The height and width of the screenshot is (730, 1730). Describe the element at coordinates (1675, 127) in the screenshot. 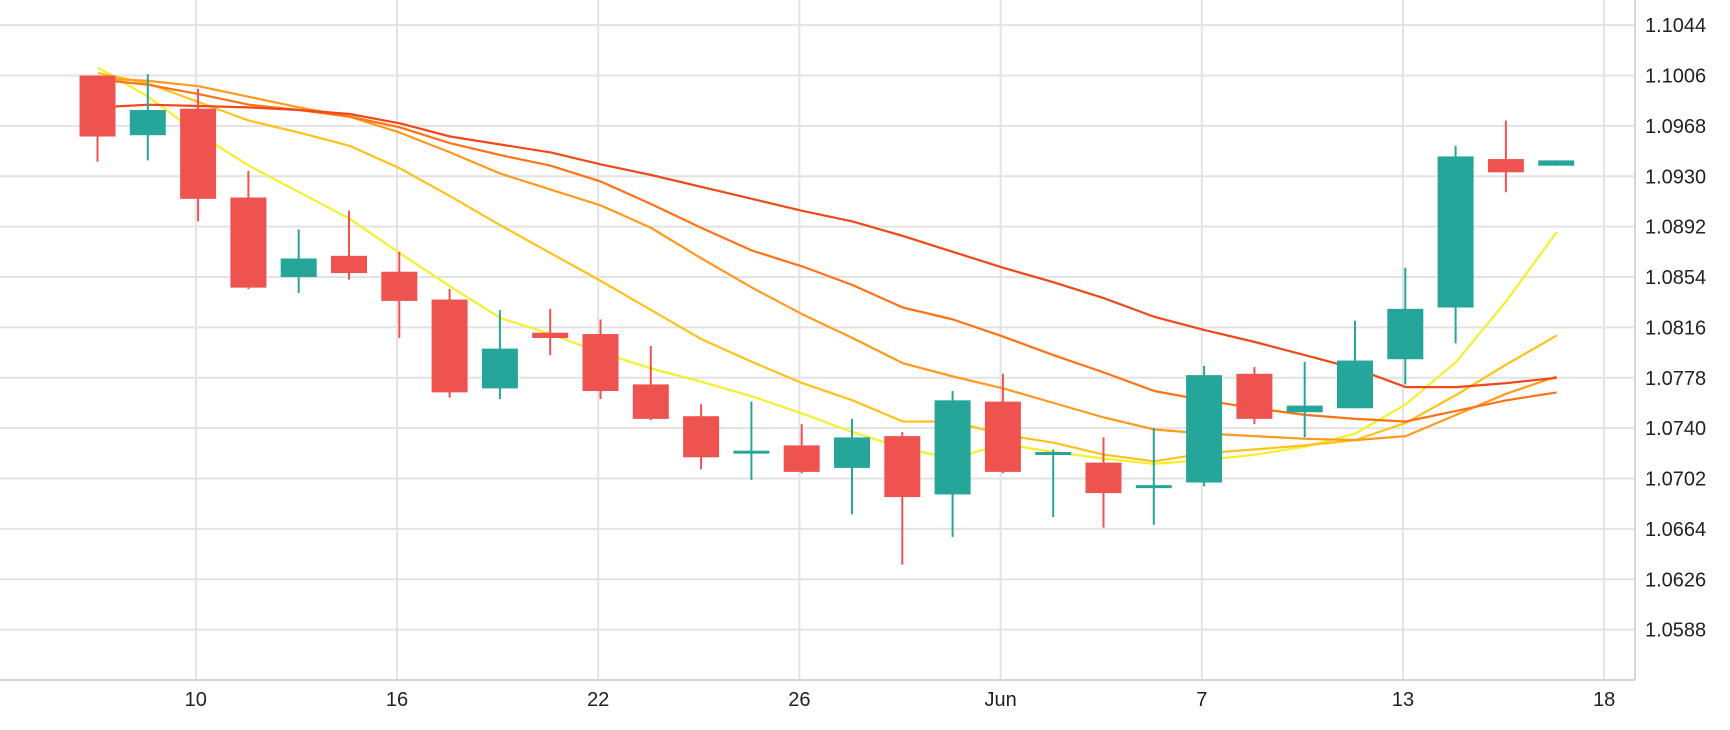

I see `y-tick-label: 1.0968` at that location.